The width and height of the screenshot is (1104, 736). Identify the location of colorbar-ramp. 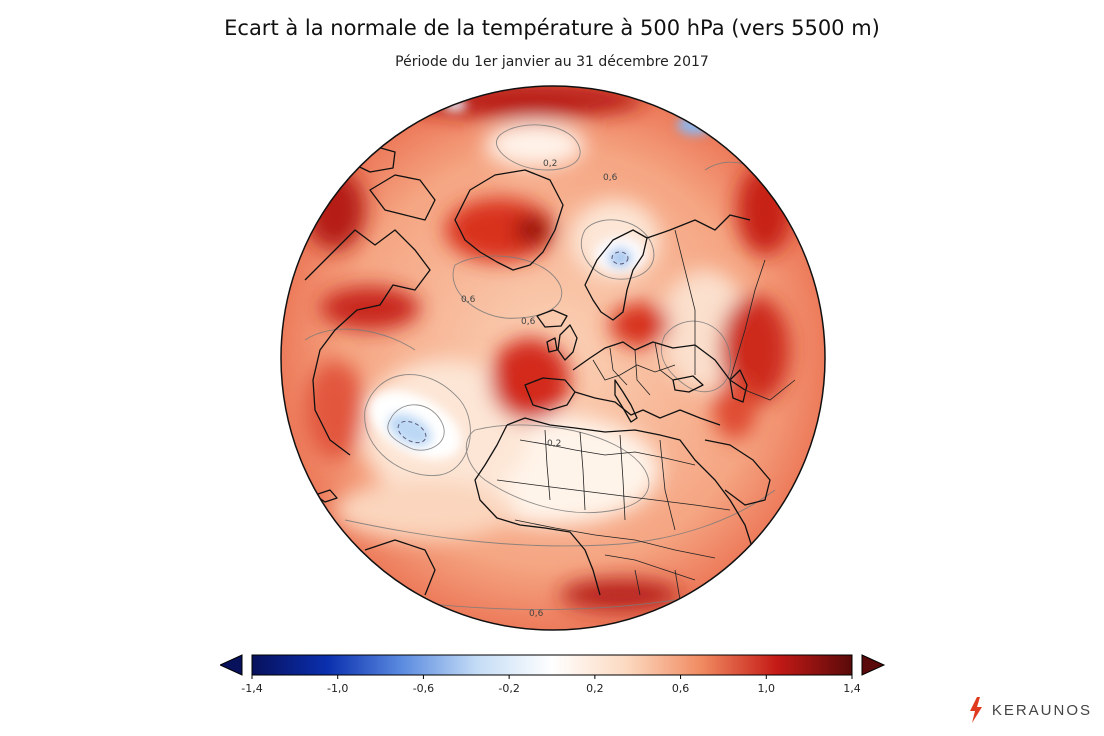
(552, 665).